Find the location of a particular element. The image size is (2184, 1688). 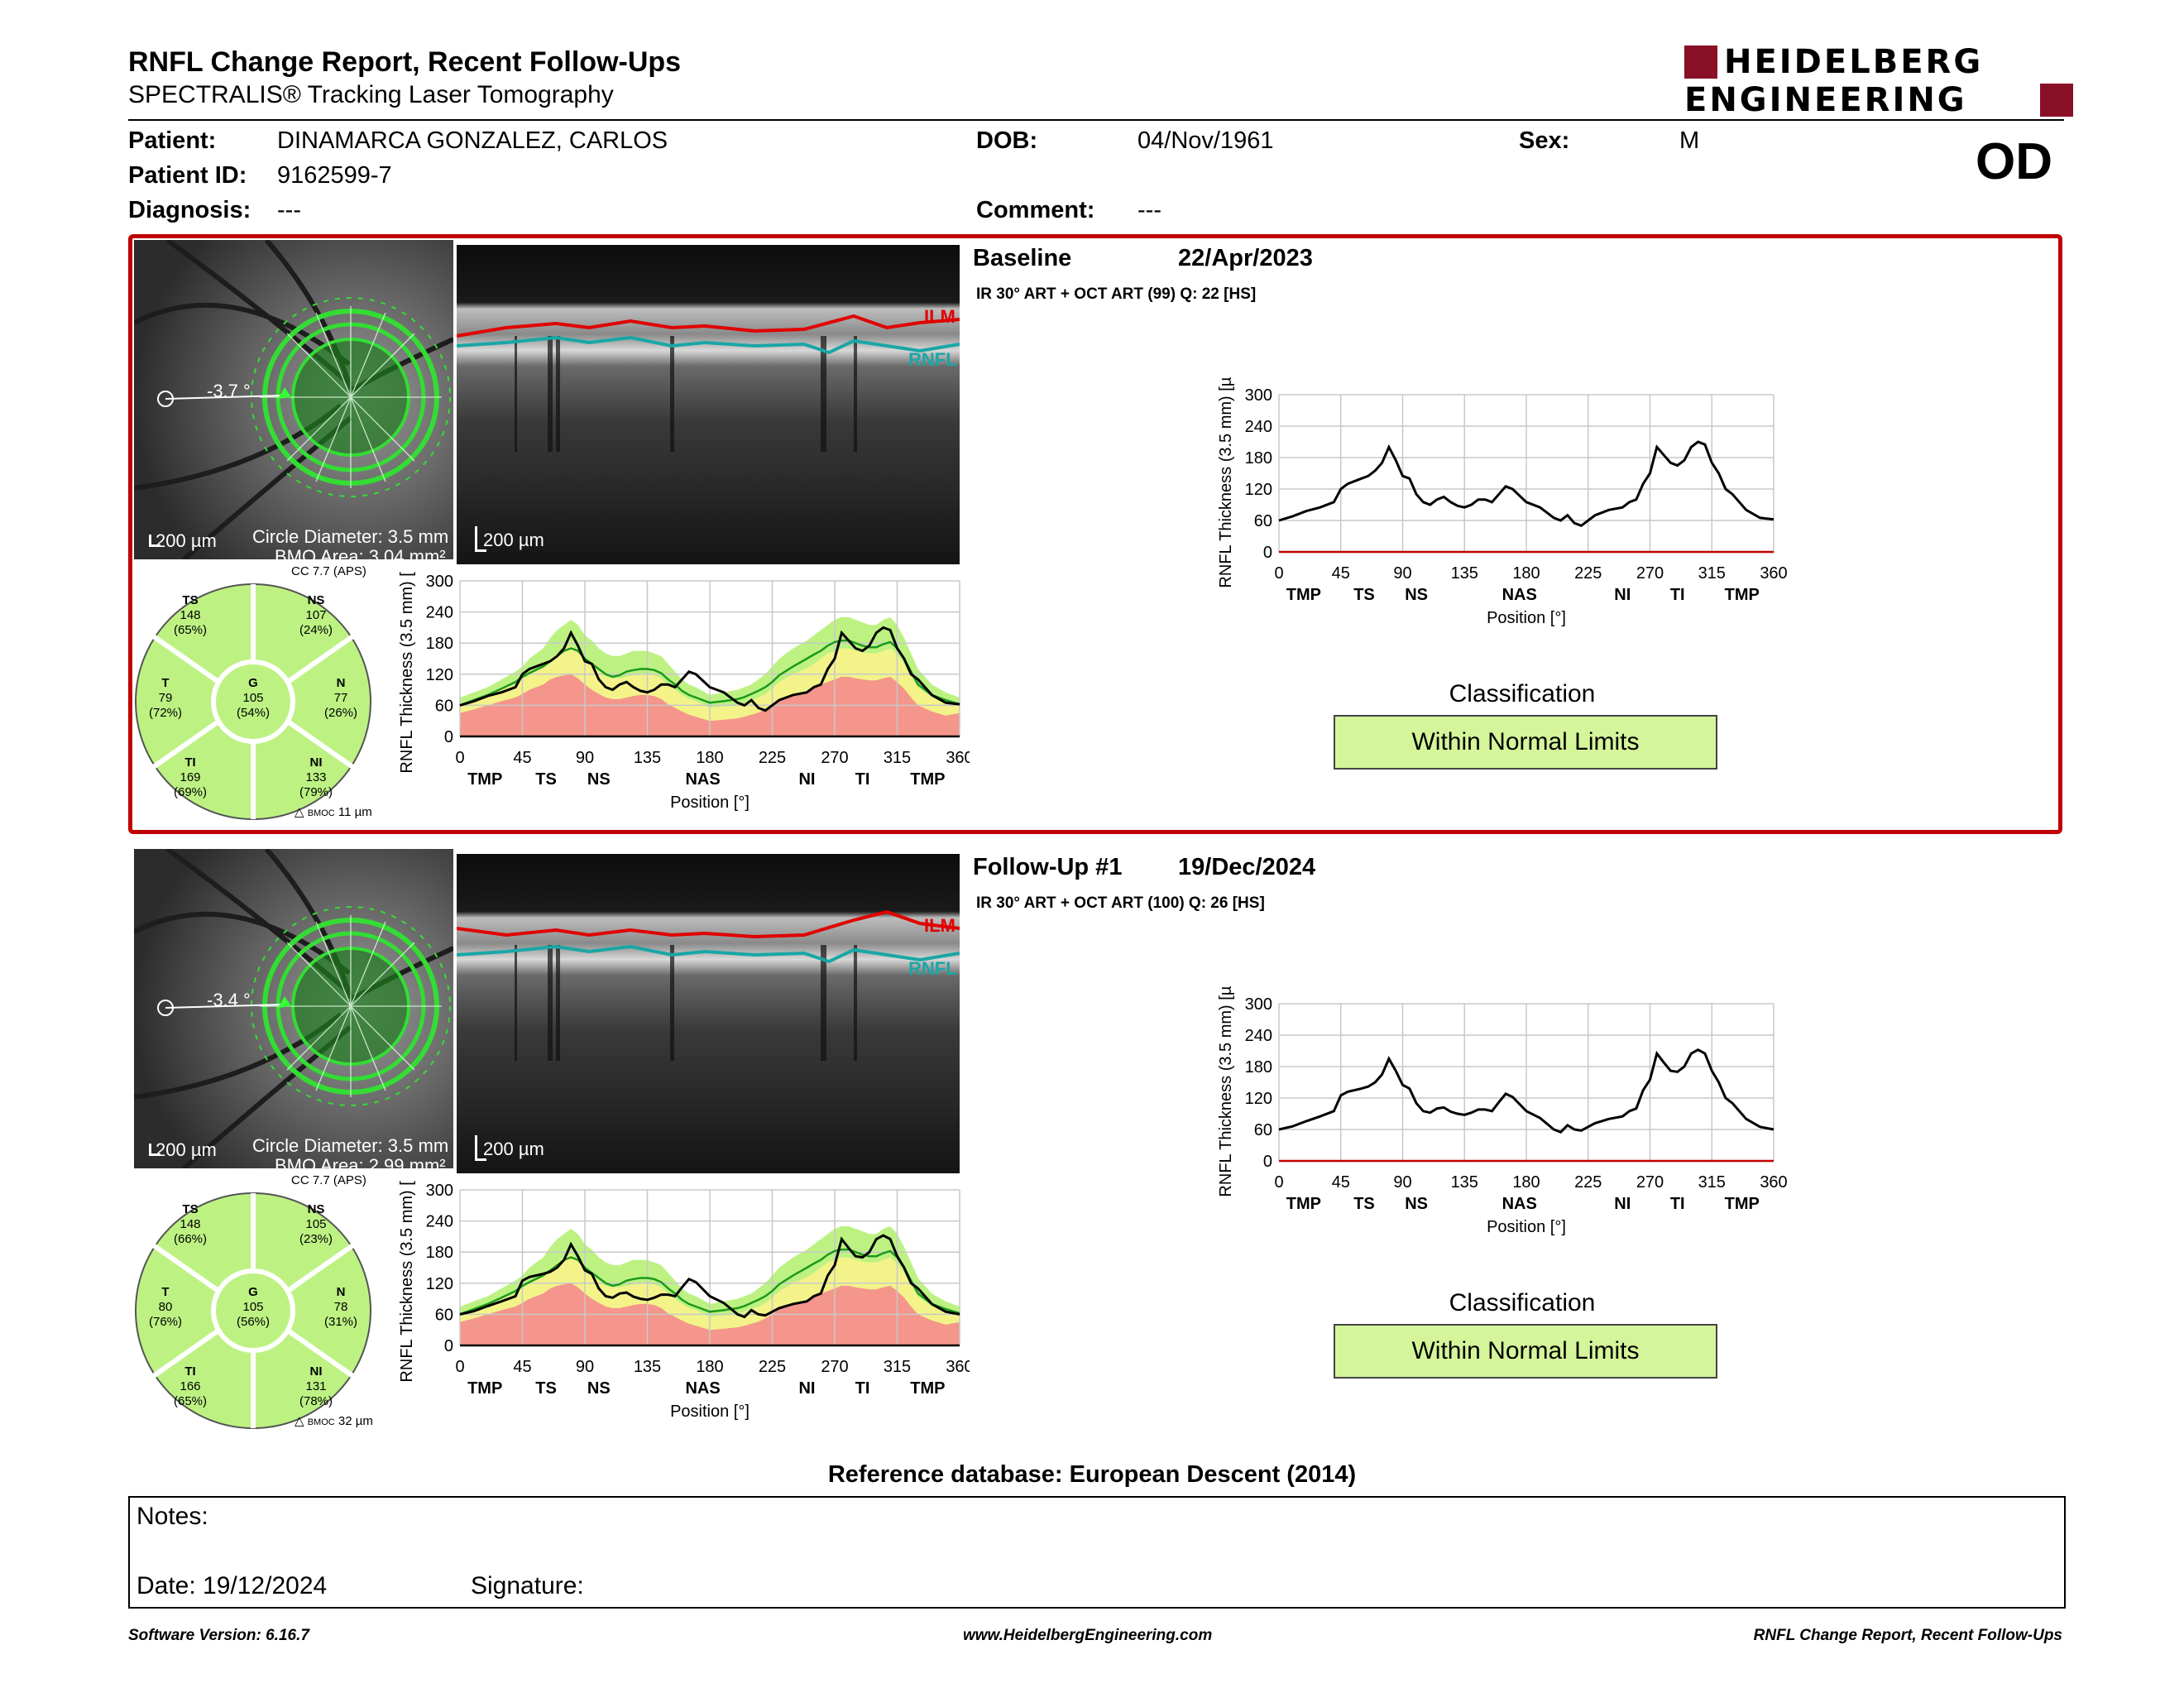

notes-date: Date: 19/12/2024 is located at coordinates (232, 1585).